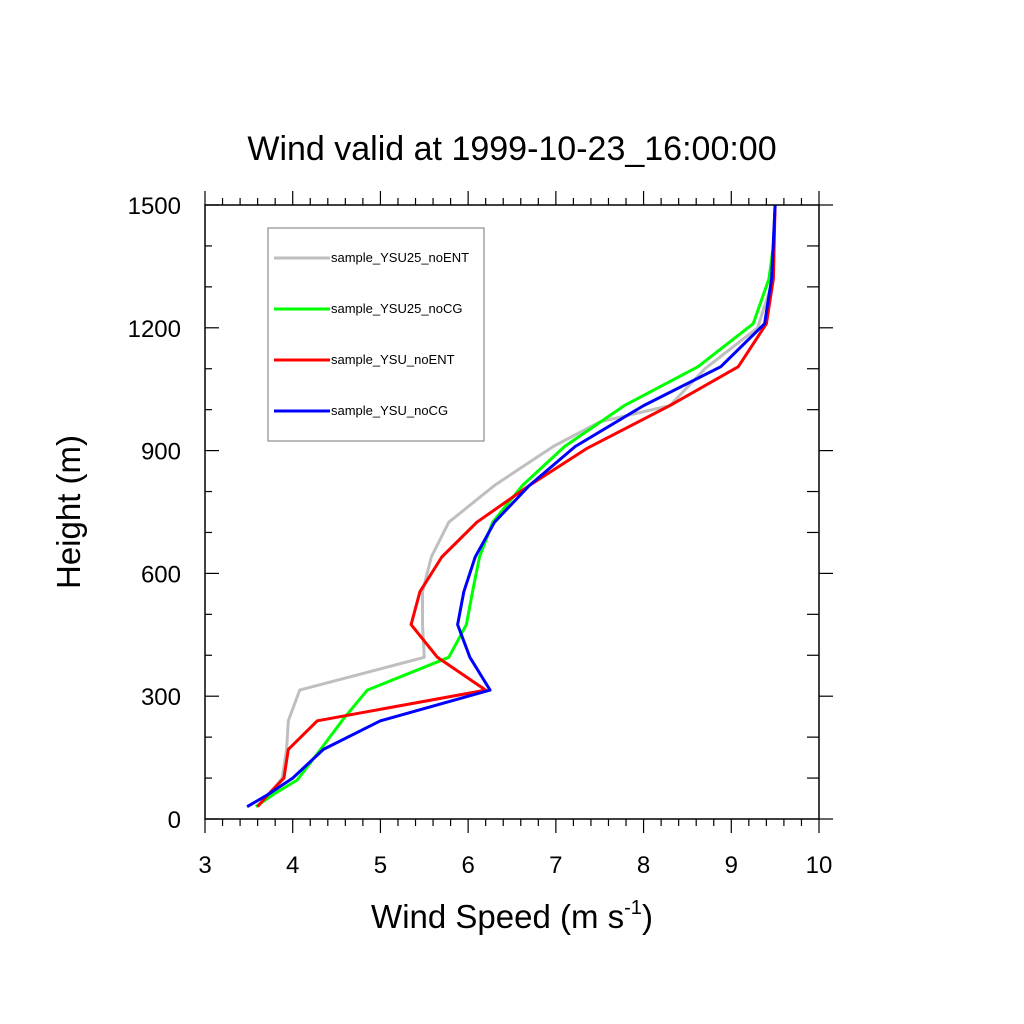 Image resolution: width=1024 pixels, height=1024 pixels. What do you see at coordinates (467, 865) in the screenshot?
I see `x-tick-label: 6` at bounding box center [467, 865].